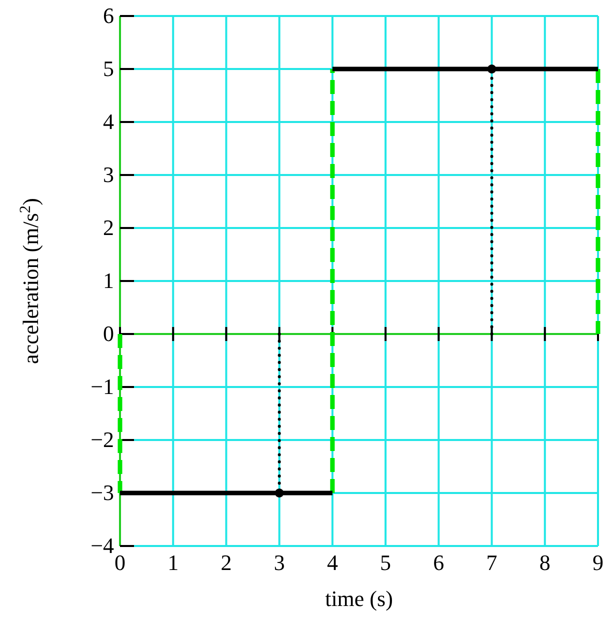 Image resolution: width=605 pixels, height=627 pixels. Describe the element at coordinates (102, 439) in the screenshot. I see `y-tick-label: −2` at that location.